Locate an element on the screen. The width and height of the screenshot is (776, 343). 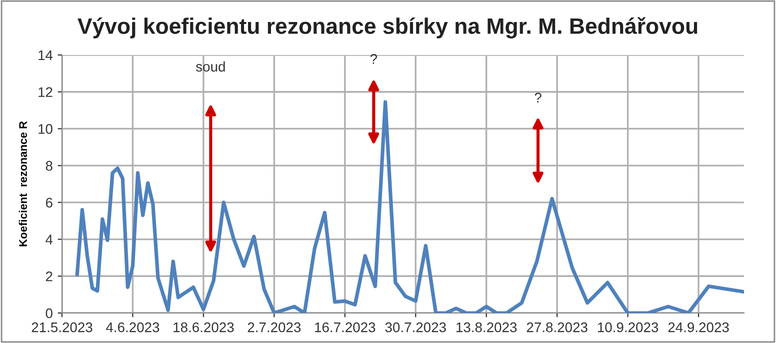
x-tick-label: 16.7.2023 is located at coordinates (345, 327).